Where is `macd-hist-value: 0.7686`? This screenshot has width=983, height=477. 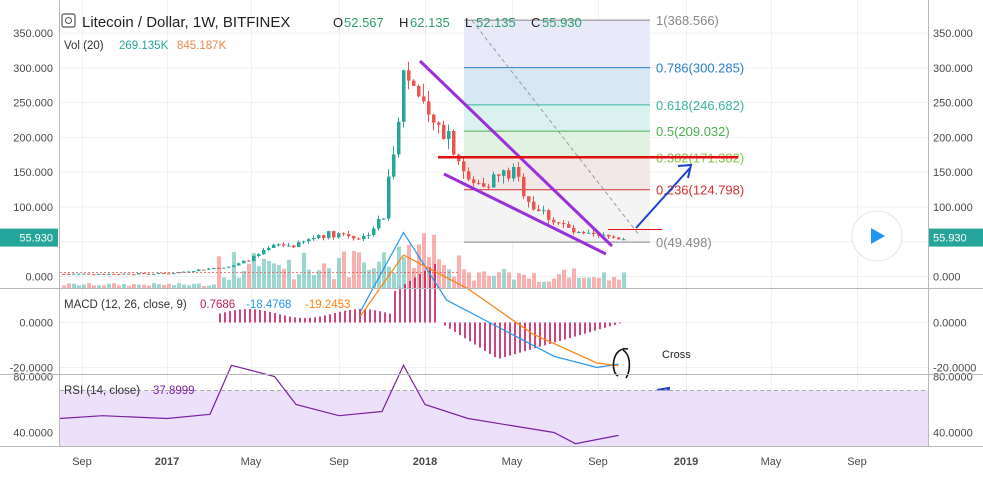
macd-hist-value: 0.7686 is located at coordinates (217, 305).